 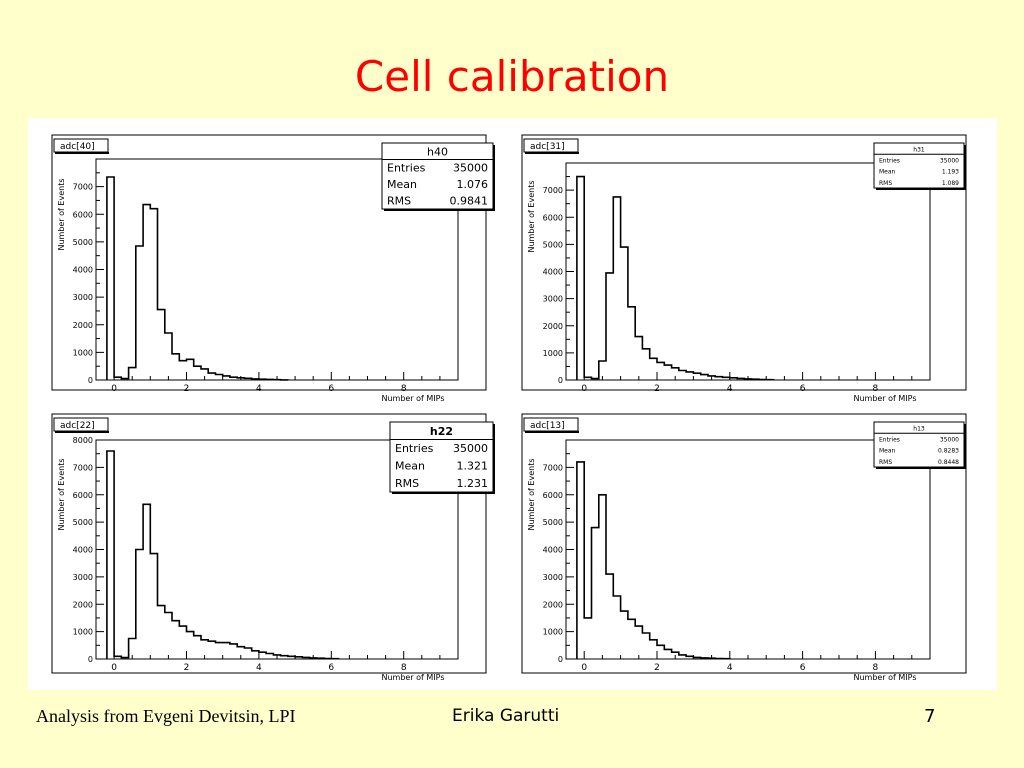 What do you see at coordinates (551, 146) in the screenshot?
I see `panel-label-box: adc[31]` at bounding box center [551, 146].